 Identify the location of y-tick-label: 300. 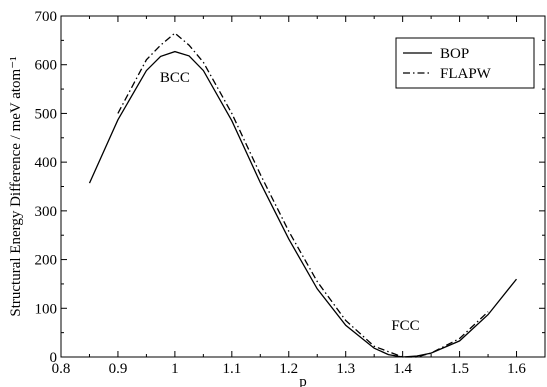
(46, 212).